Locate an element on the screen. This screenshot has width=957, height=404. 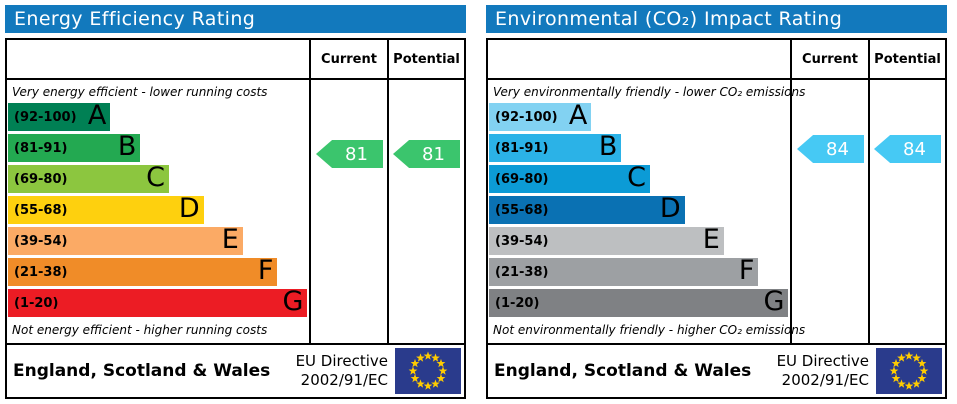
energy-band-bar-f: (21-38) F is located at coordinates (143, 270).